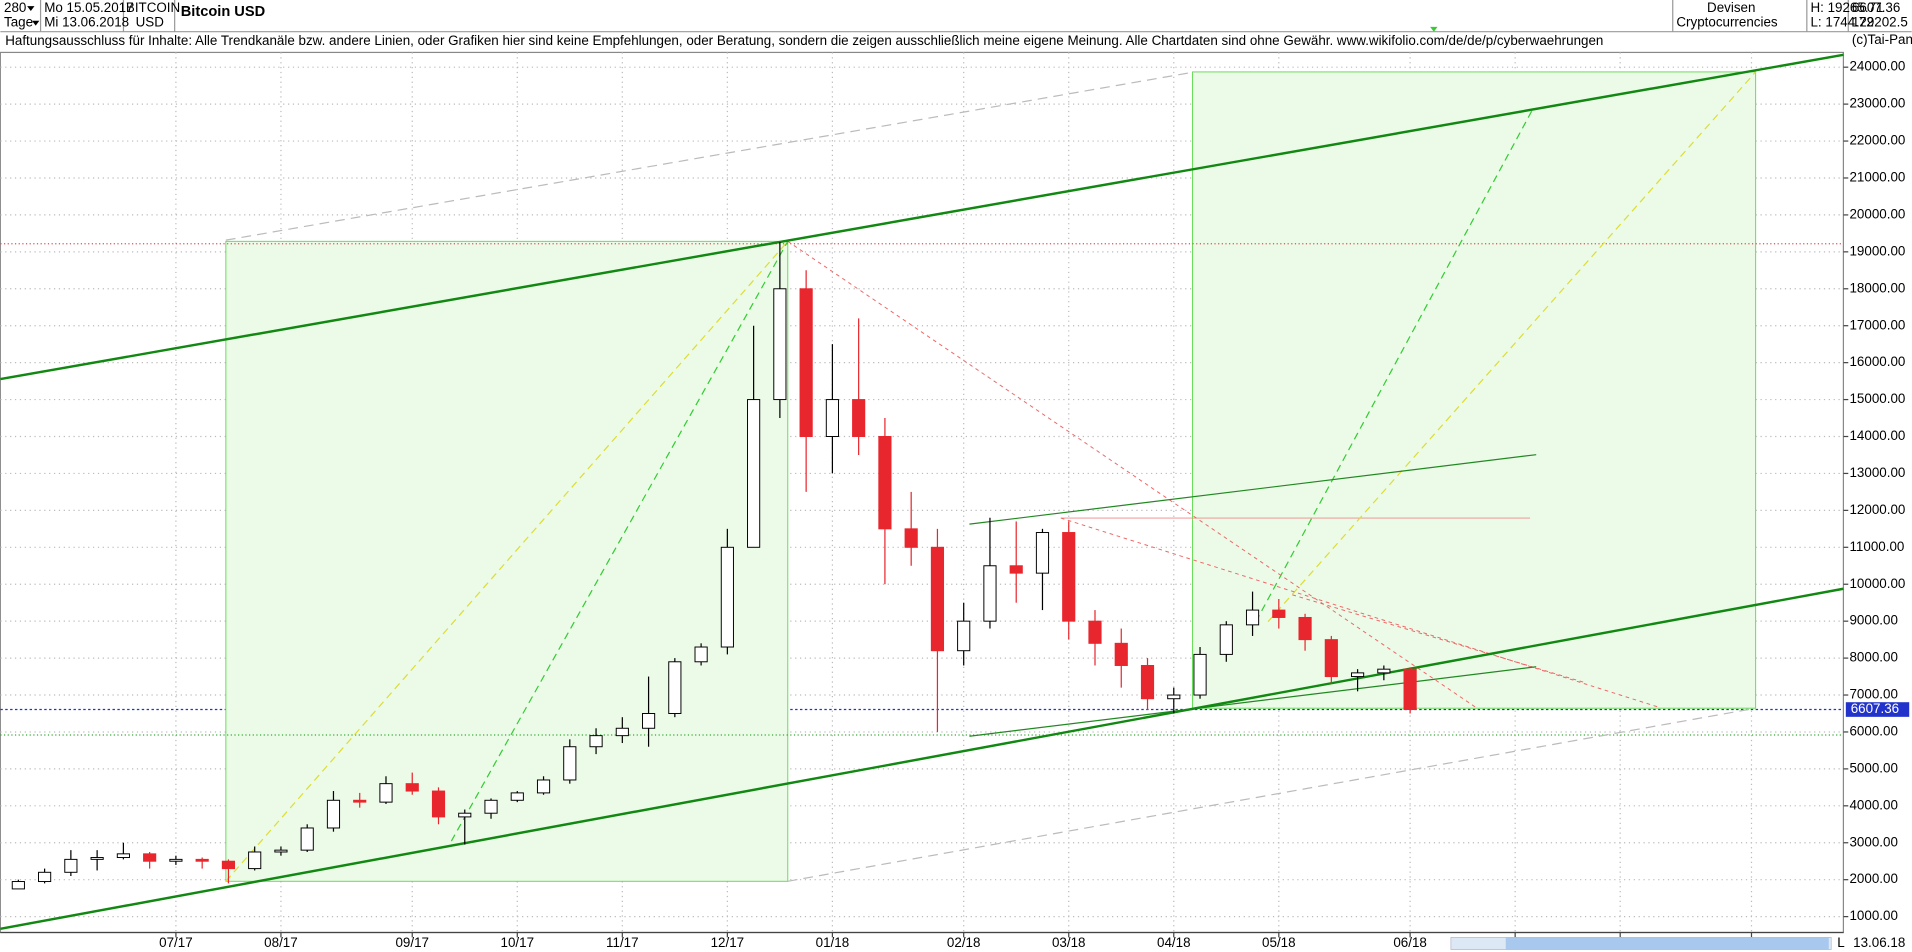 The width and height of the screenshot is (1912, 952). Describe the element at coordinates (1873, 878) in the screenshot. I see `y-tick-label: 2000.00` at that location.